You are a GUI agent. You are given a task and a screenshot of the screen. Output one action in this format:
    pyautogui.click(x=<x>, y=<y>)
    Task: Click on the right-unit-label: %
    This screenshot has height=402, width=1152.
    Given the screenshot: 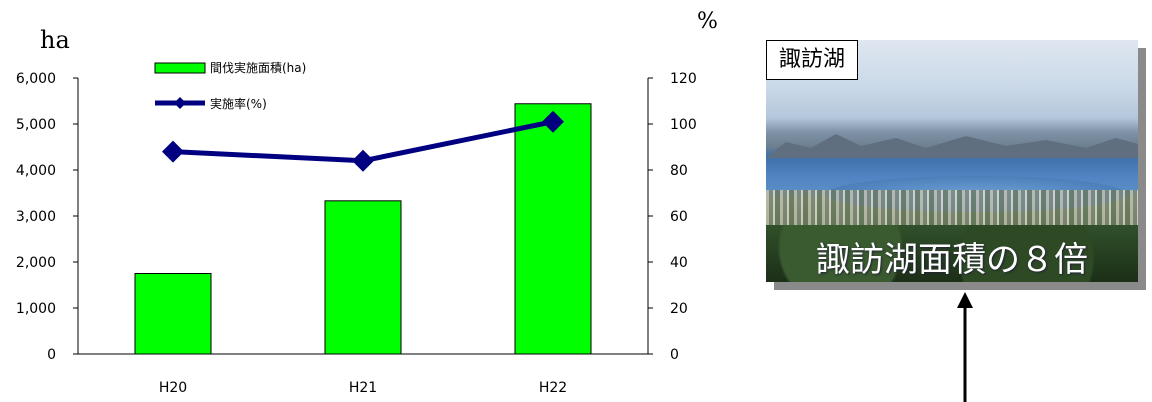 What is the action you would take?
    pyautogui.click(x=707, y=21)
    